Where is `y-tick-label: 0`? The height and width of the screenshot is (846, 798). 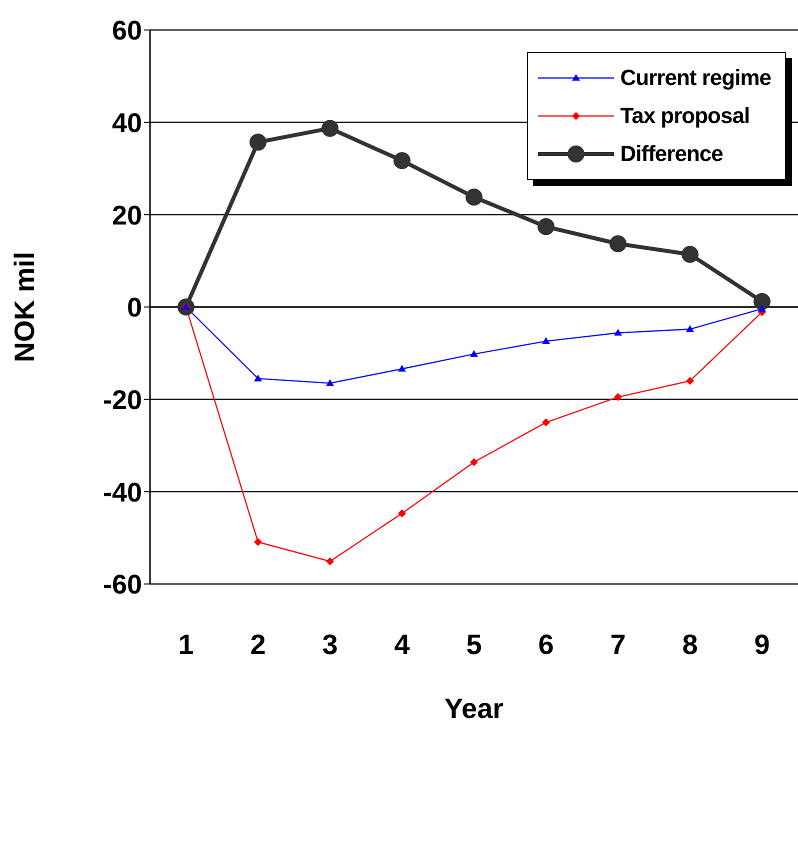 y-tick-label: 0 is located at coordinates (134, 307).